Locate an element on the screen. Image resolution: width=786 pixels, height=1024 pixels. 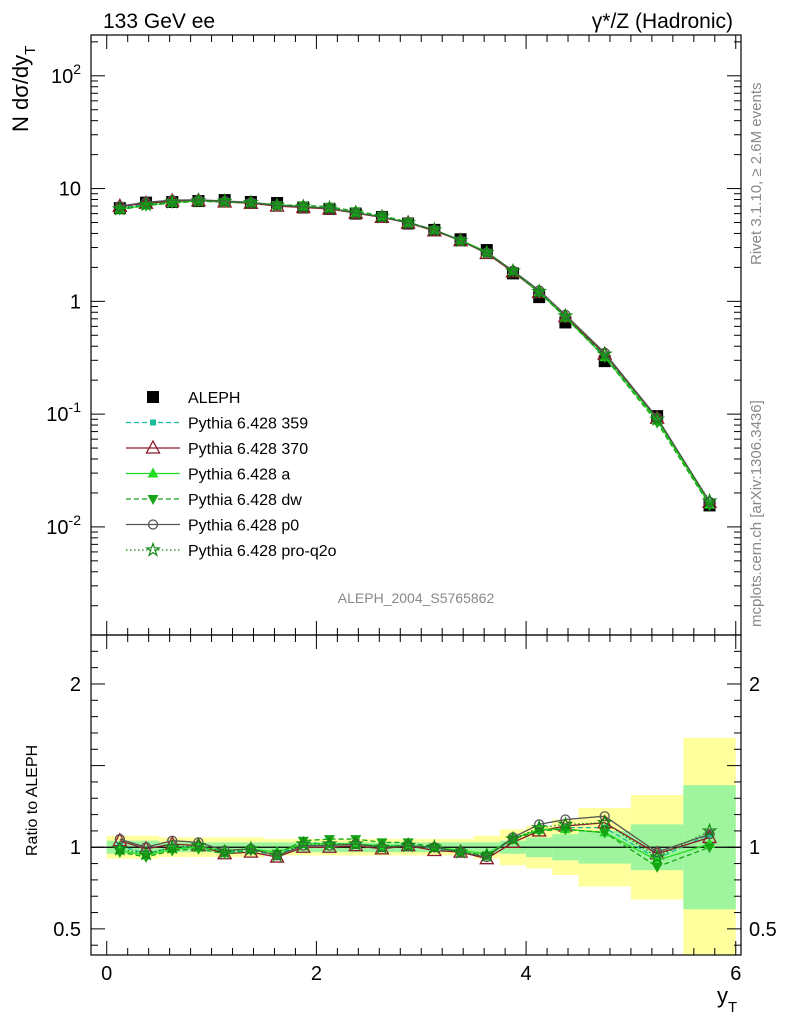
energy-label: 133 GeV ee is located at coordinates (159, 21).